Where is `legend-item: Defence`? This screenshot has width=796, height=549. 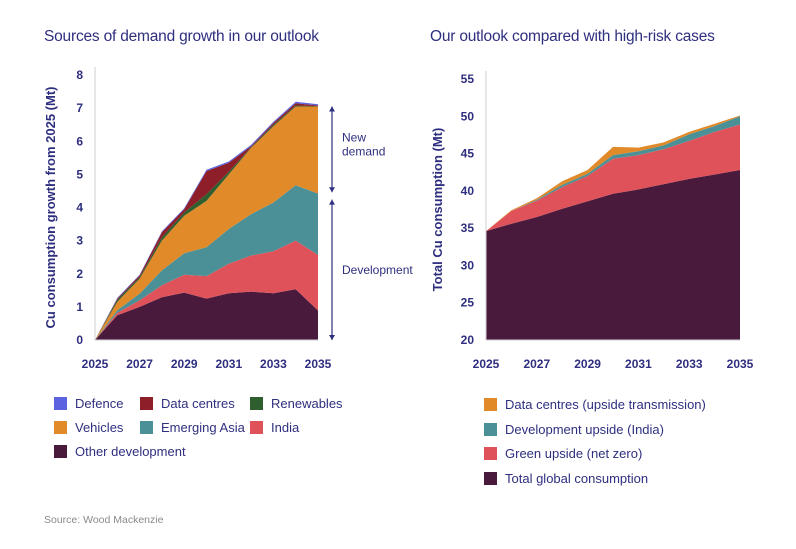 legend-item: Defence is located at coordinates (88, 403).